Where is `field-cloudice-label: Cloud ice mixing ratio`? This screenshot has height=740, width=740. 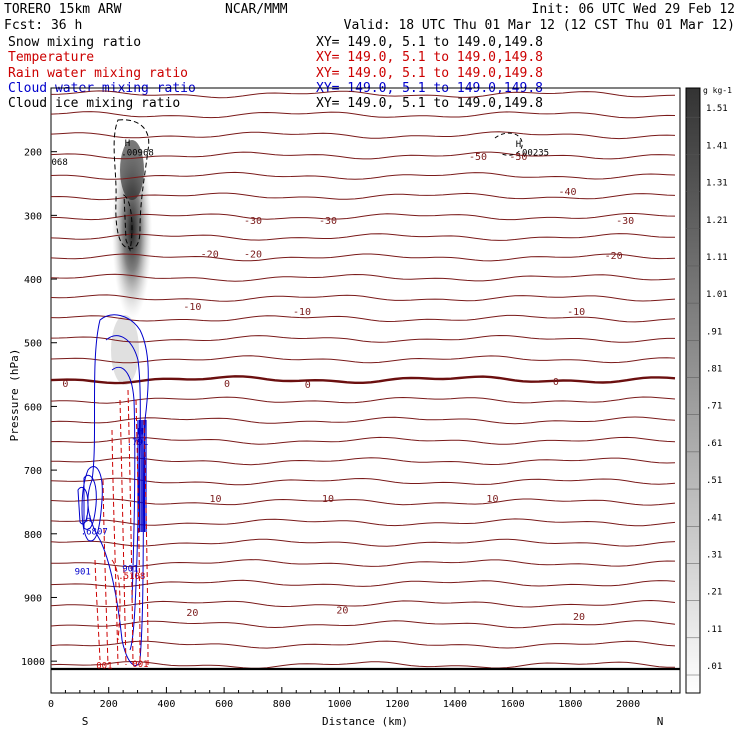
field-cloudice-label: Cloud ice mixing ratio is located at coordinates (94, 103).